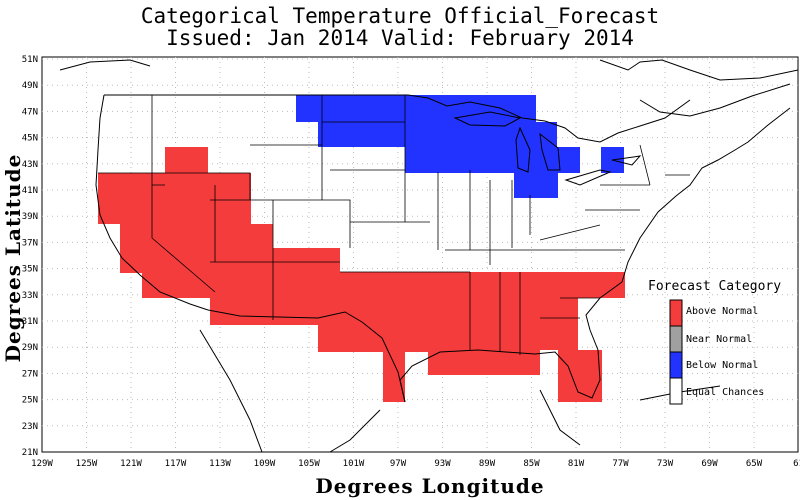 This screenshot has width=800, height=500. Describe the element at coordinates (400, 38) in the screenshot. I see `map-subtitle: Issued: Jan 2014 Valid: February 2014` at that location.